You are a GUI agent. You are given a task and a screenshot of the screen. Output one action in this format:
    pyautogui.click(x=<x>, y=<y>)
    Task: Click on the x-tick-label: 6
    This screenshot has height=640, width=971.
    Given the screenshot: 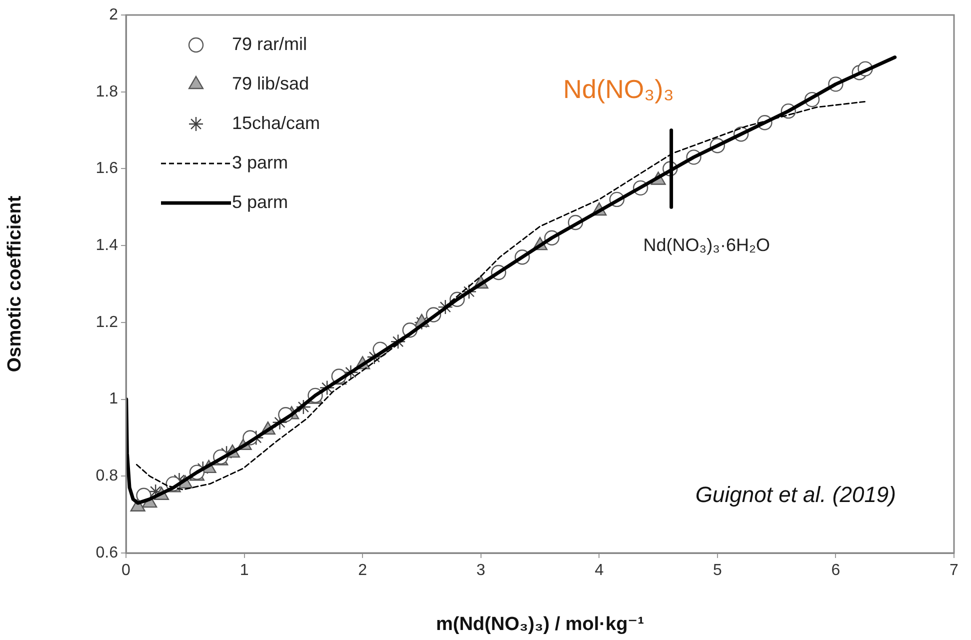 What is the action you would take?
    pyautogui.click(x=835, y=571)
    